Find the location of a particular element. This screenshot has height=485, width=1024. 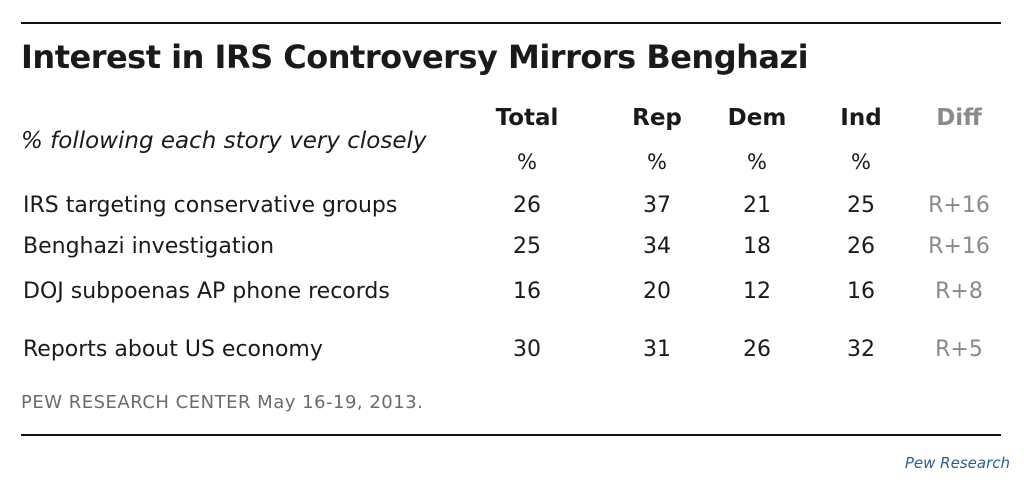

cell-irs-dem: 21 is located at coordinates (757, 205).